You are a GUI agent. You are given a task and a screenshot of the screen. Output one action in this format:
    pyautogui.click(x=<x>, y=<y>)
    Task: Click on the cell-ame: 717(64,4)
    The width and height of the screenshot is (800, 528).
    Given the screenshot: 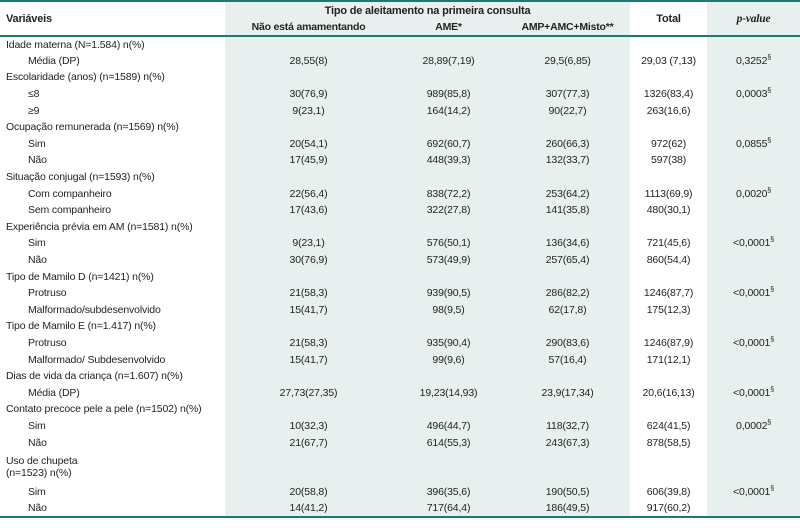 What is the action you would take?
    pyautogui.click(x=448, y=509)
    